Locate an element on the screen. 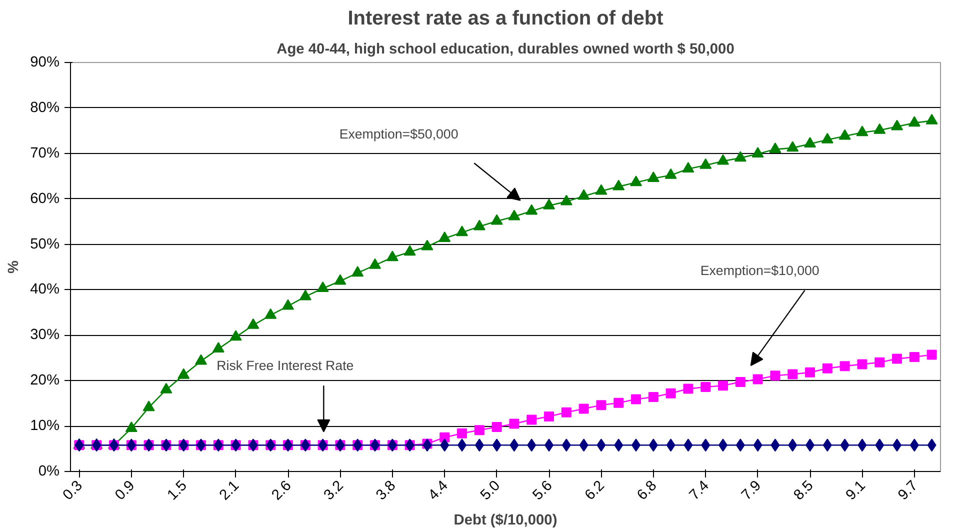  y-tick-label: 10% is located at coordinates (45, 426).